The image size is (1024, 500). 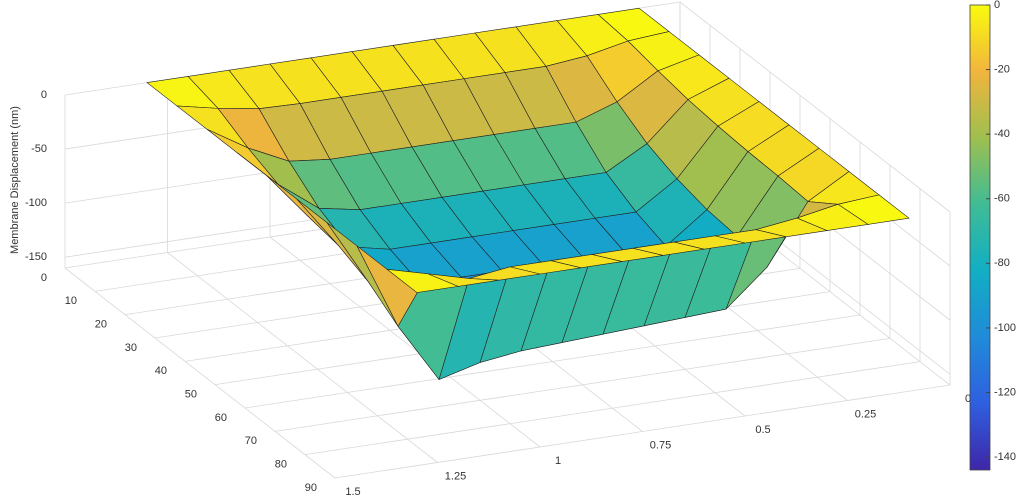 What do you see at coordinates (15, 180) in the screenshot?
I see `z-axis-label: Membrane Displacement (nm)` at bounding box center [15, 180].